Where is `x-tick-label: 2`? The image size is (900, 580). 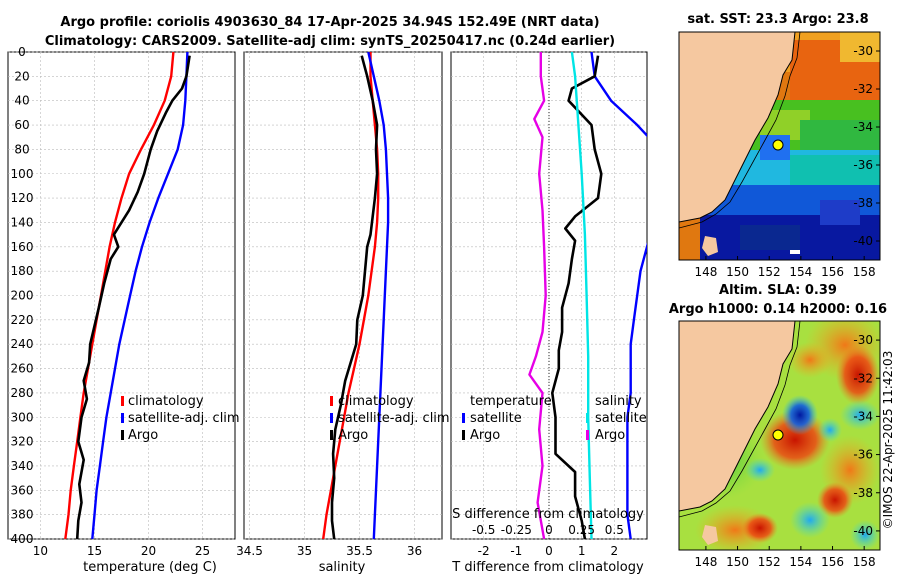
x-tick-label: 2 is located at coordinates (615, 551).